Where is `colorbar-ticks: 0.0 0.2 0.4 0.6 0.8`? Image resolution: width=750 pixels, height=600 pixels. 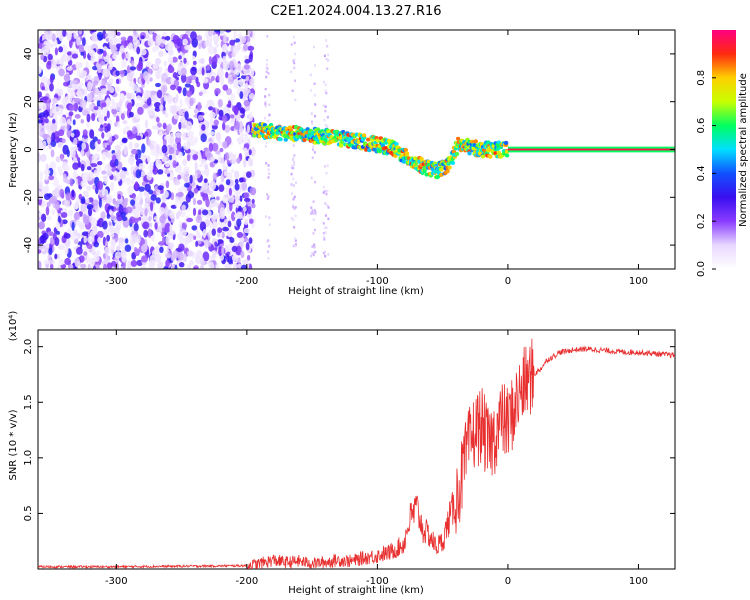
colorbar-ticks: 0.0 0.2 0.4 0.6 0.8 is located at coordinates (706, 173).